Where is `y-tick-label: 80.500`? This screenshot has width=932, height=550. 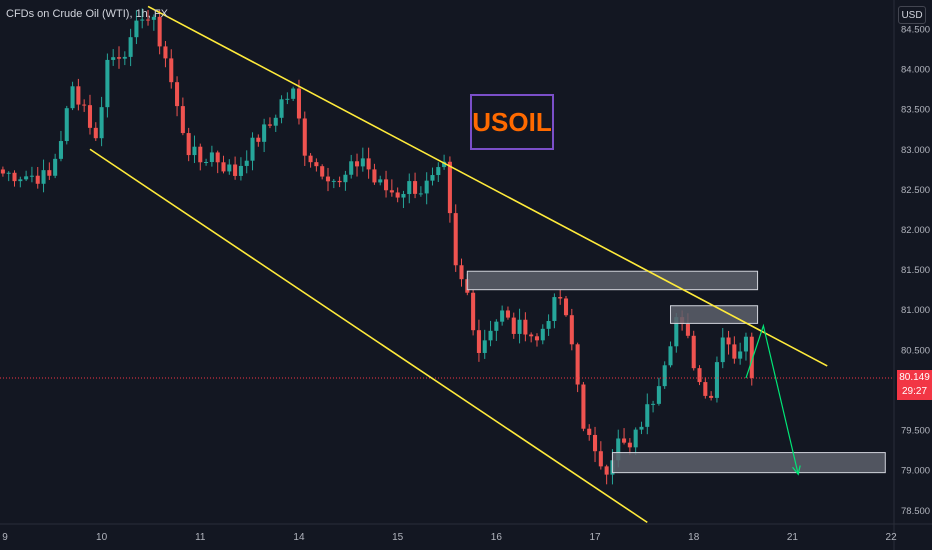
y-tick-label: 80.500 is located at coordinates (915, 350).